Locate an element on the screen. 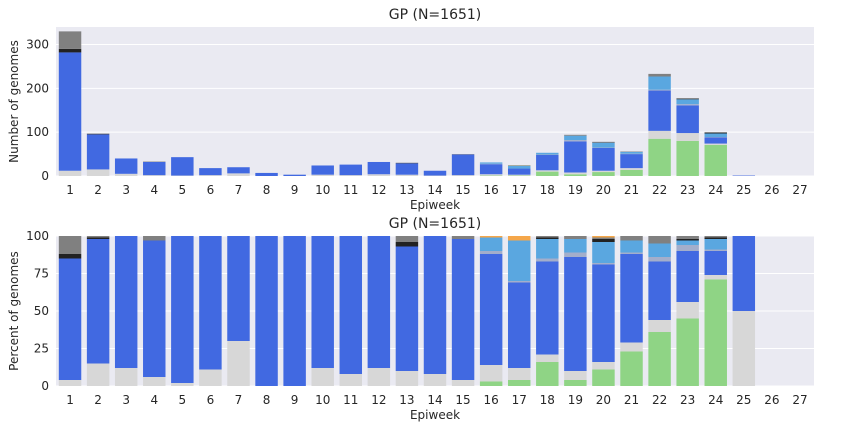  percent-x-tick-label: 24 is located at coordinates (715, 400).